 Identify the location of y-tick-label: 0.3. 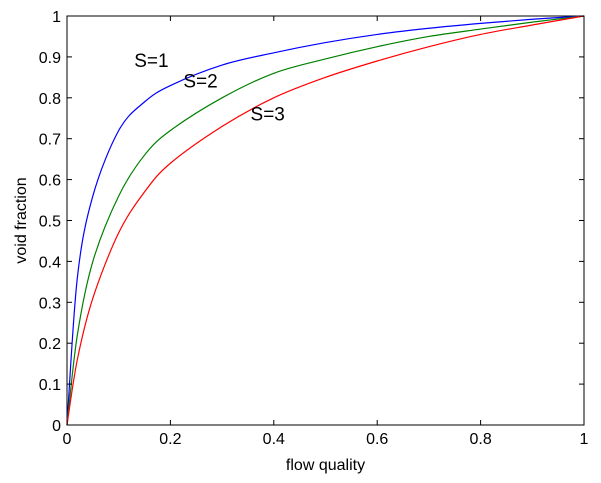
(50, 303).